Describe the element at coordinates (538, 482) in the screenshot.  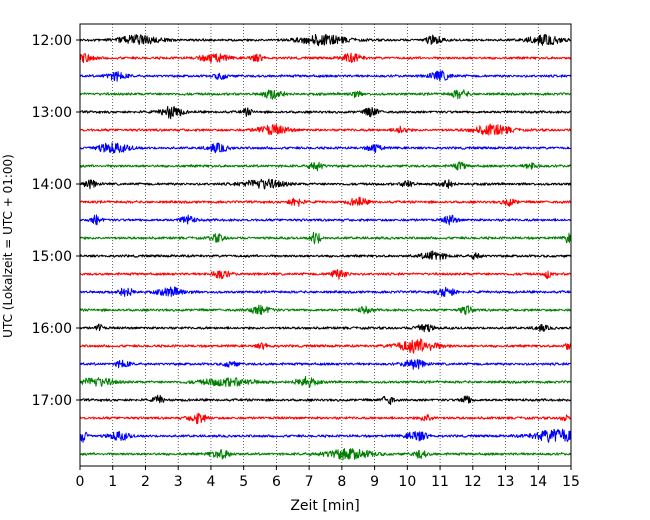
I see `x-tick-label: 14` at that location.